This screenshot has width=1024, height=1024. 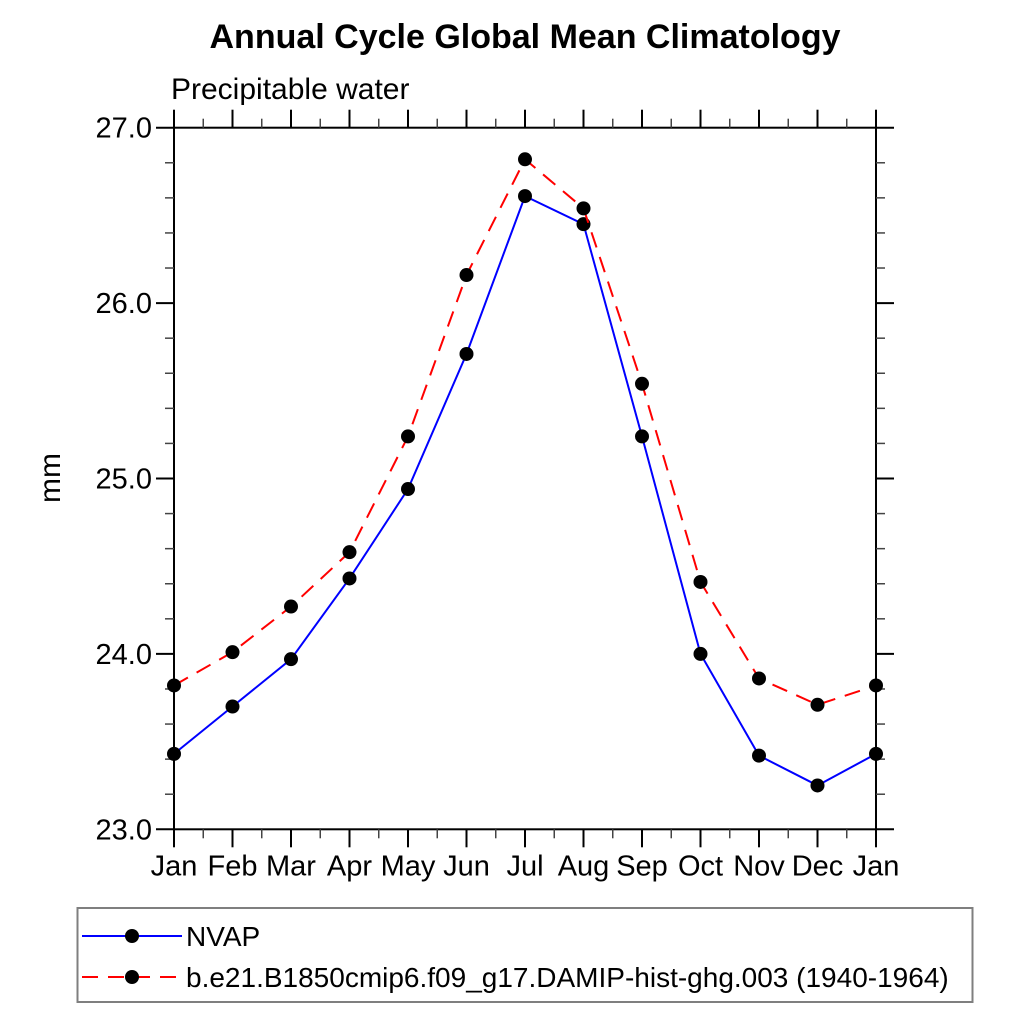 I want to click on x-tick-label: Aug, so click(x=584, y=866).